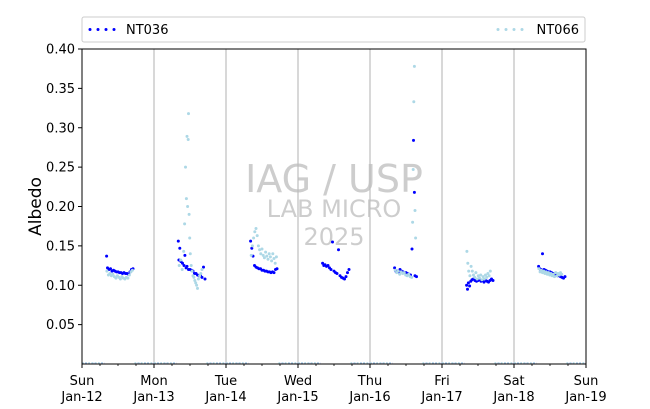  I want to click on x-tick-day: Sat, so click(513, 381).